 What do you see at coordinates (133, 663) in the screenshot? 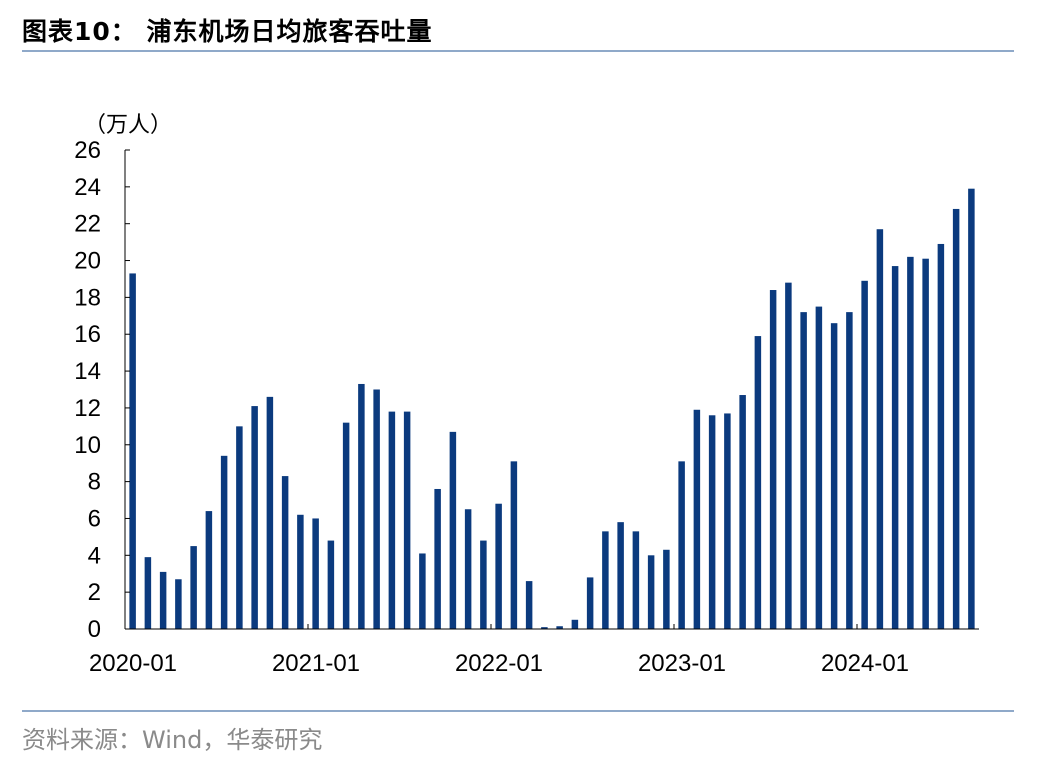
I see `x-tick-label: 2020-01` at bounding box center [133, 663].